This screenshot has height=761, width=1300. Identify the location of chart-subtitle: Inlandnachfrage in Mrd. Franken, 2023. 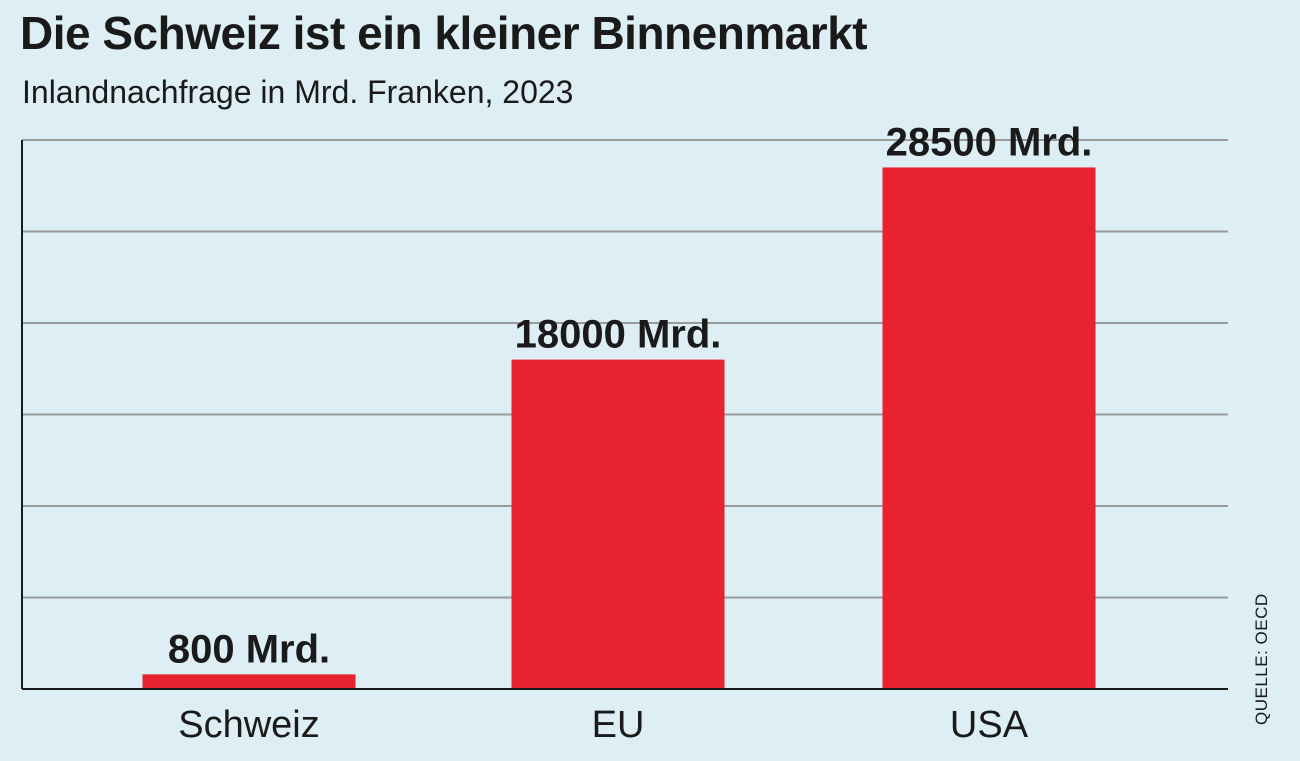
(298, 92).